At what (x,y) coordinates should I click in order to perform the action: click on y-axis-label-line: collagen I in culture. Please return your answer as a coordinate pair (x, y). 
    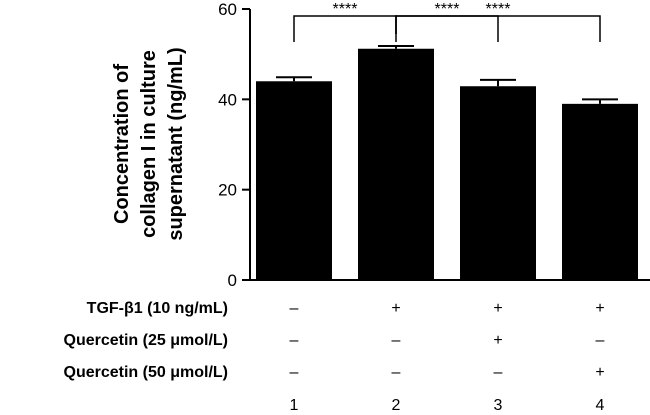
    Looking at the image, I should click on (149, 144).